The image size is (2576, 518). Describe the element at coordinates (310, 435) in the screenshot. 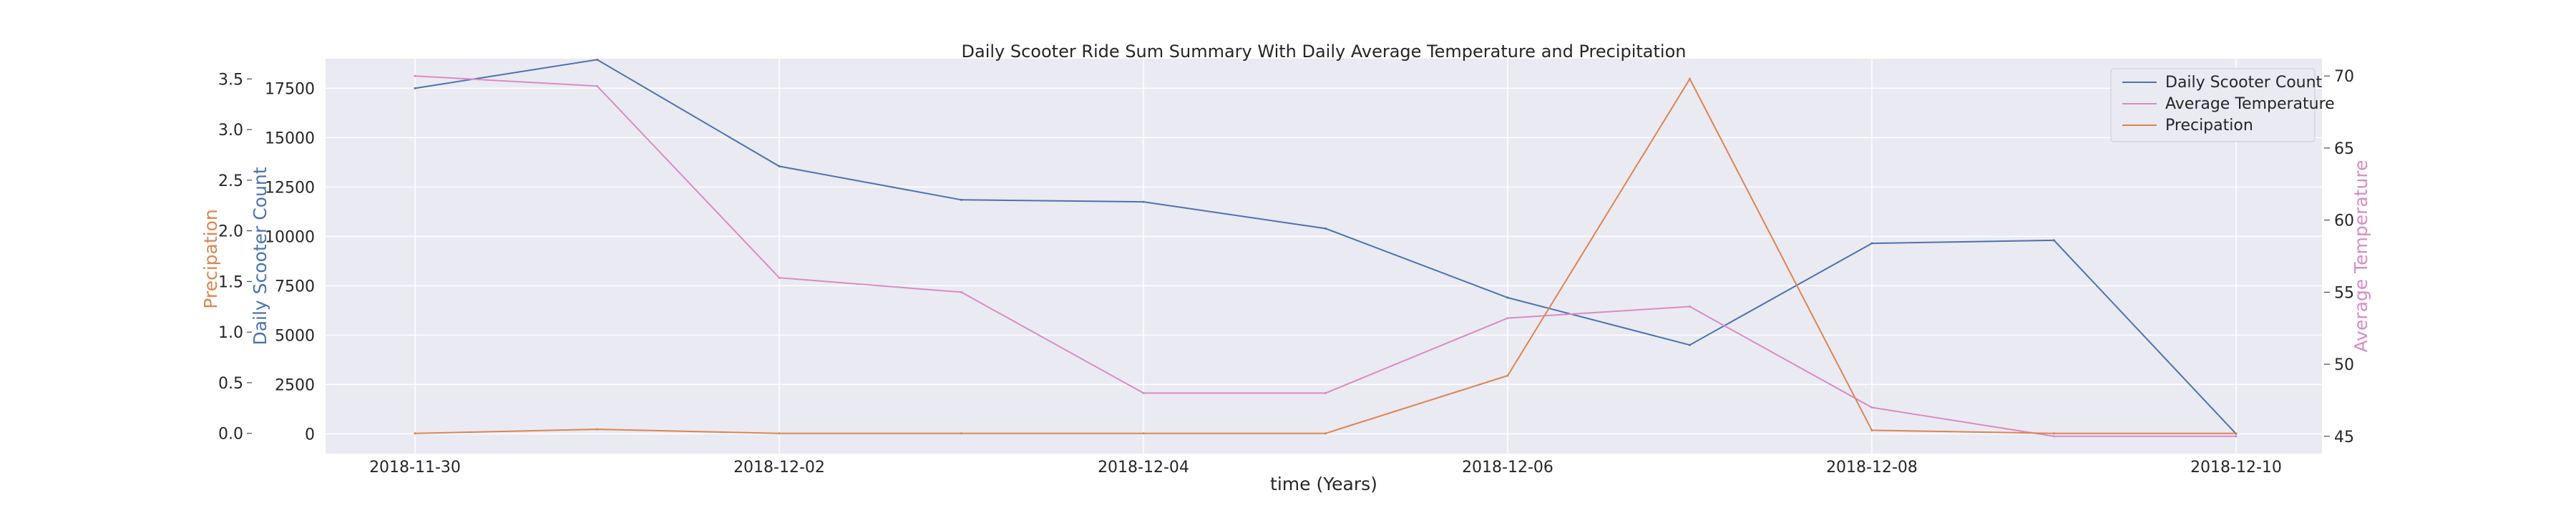

I see `count-tick-label: 0` at that location.